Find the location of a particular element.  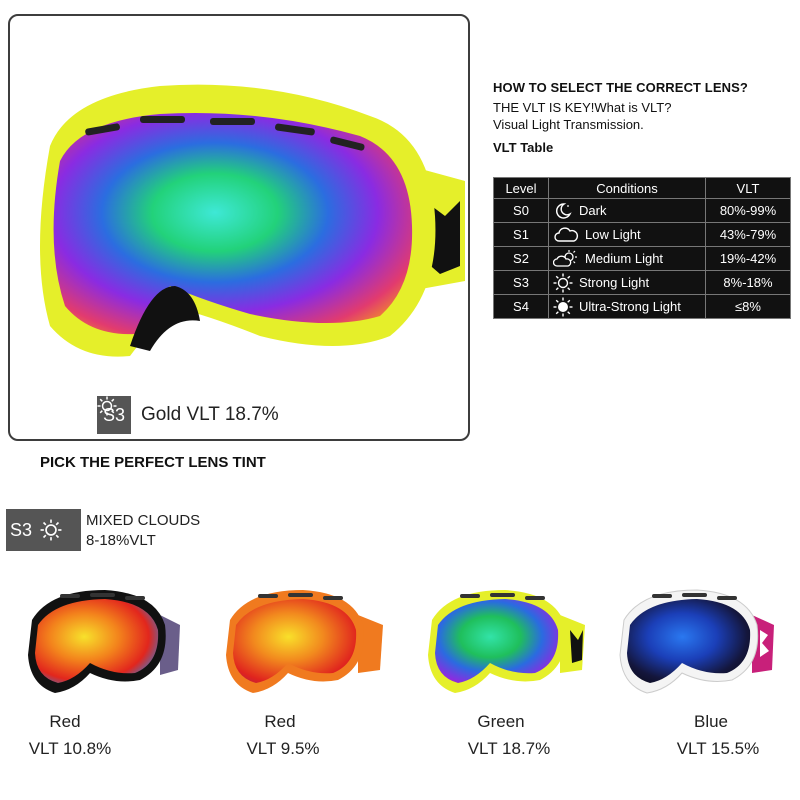

product-1-vlt: VLT 10.8% is located at coordinates (70, 748).